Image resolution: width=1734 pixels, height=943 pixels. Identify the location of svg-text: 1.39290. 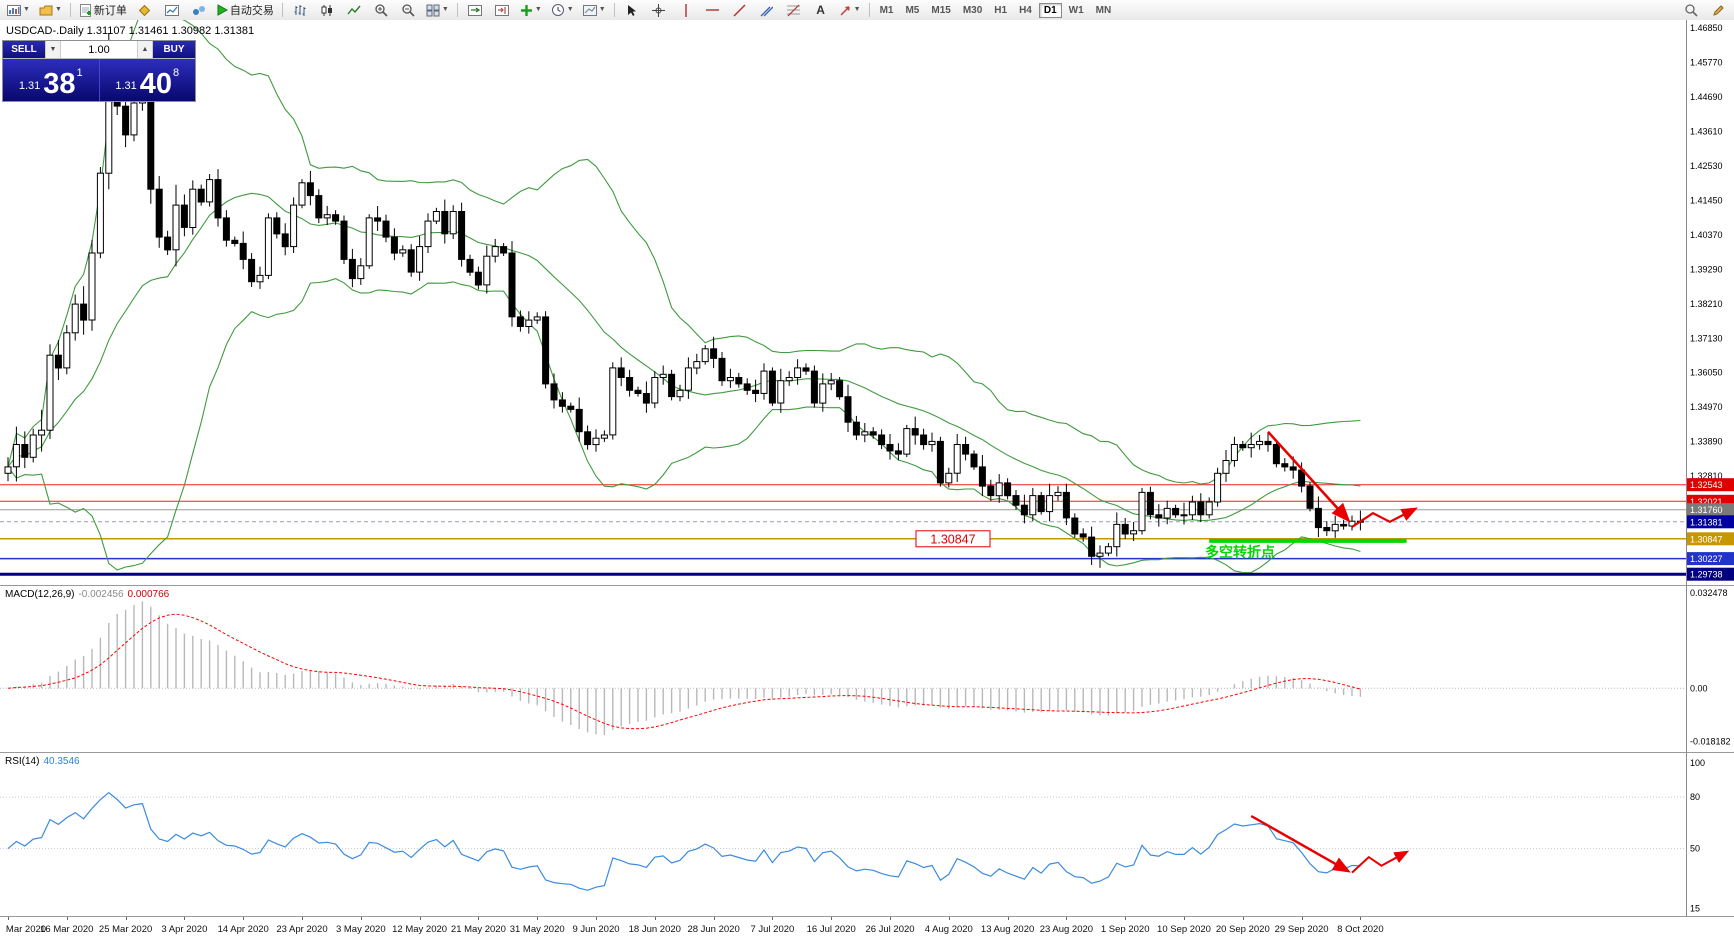
(1706, 269).